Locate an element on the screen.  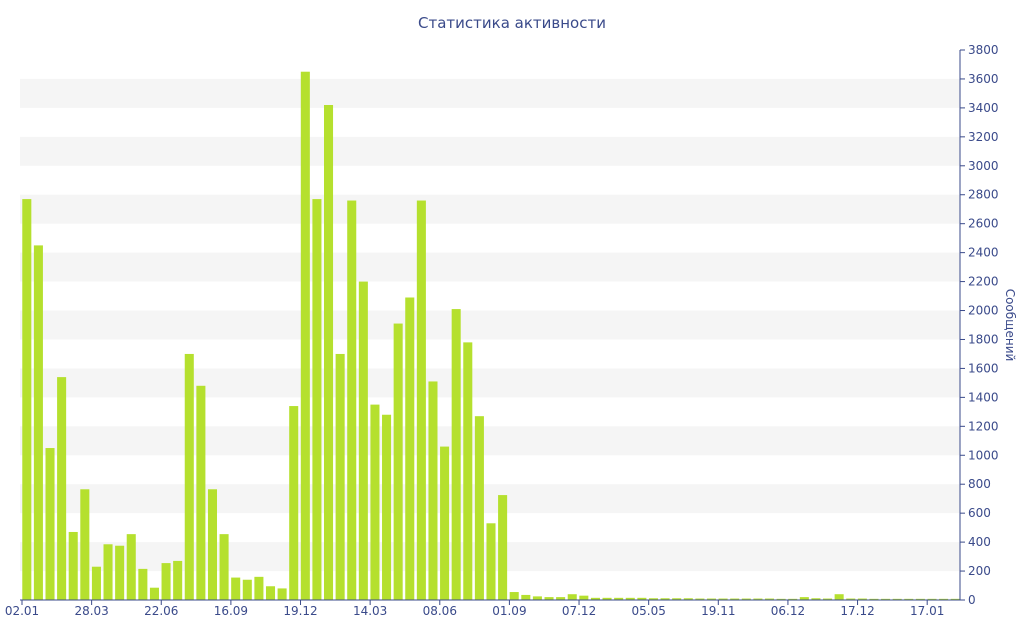
x-tick-label: 05.05 is located at coordinates (648, 611).